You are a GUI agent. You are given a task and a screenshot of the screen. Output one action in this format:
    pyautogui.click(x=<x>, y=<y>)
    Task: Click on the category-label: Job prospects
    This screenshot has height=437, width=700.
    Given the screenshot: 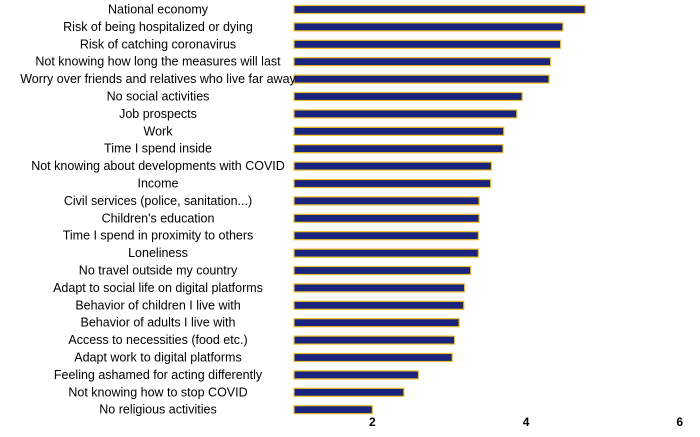 What is the action you would take?
    pyautogui.click(x=158, y=114)
    